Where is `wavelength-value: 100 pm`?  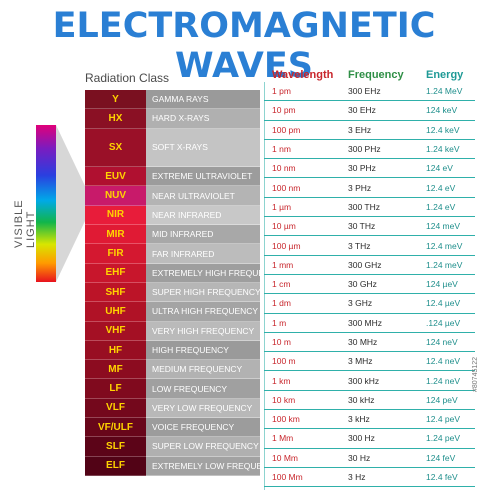 wavelength-value: 100 pm is located at coordinates (286, 129).